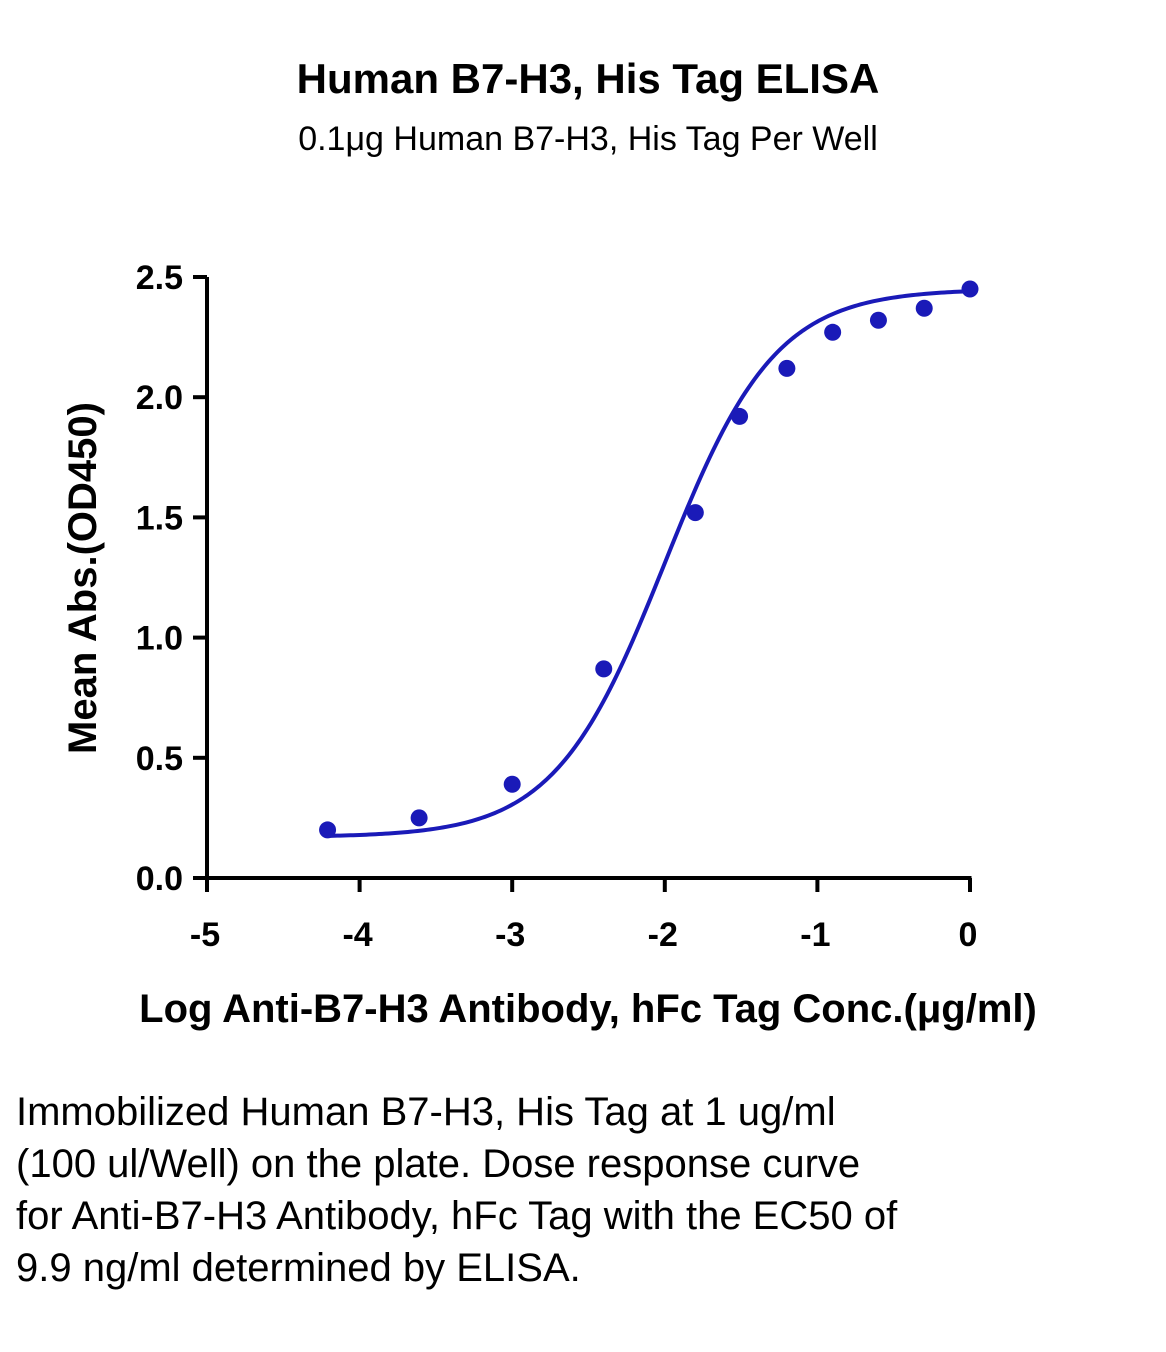 This screenshot has height=1352, width=1166. Describe the element at coordinates (159, 518) in the screenshot. I see `y-tick-label: 1.5` at that location.